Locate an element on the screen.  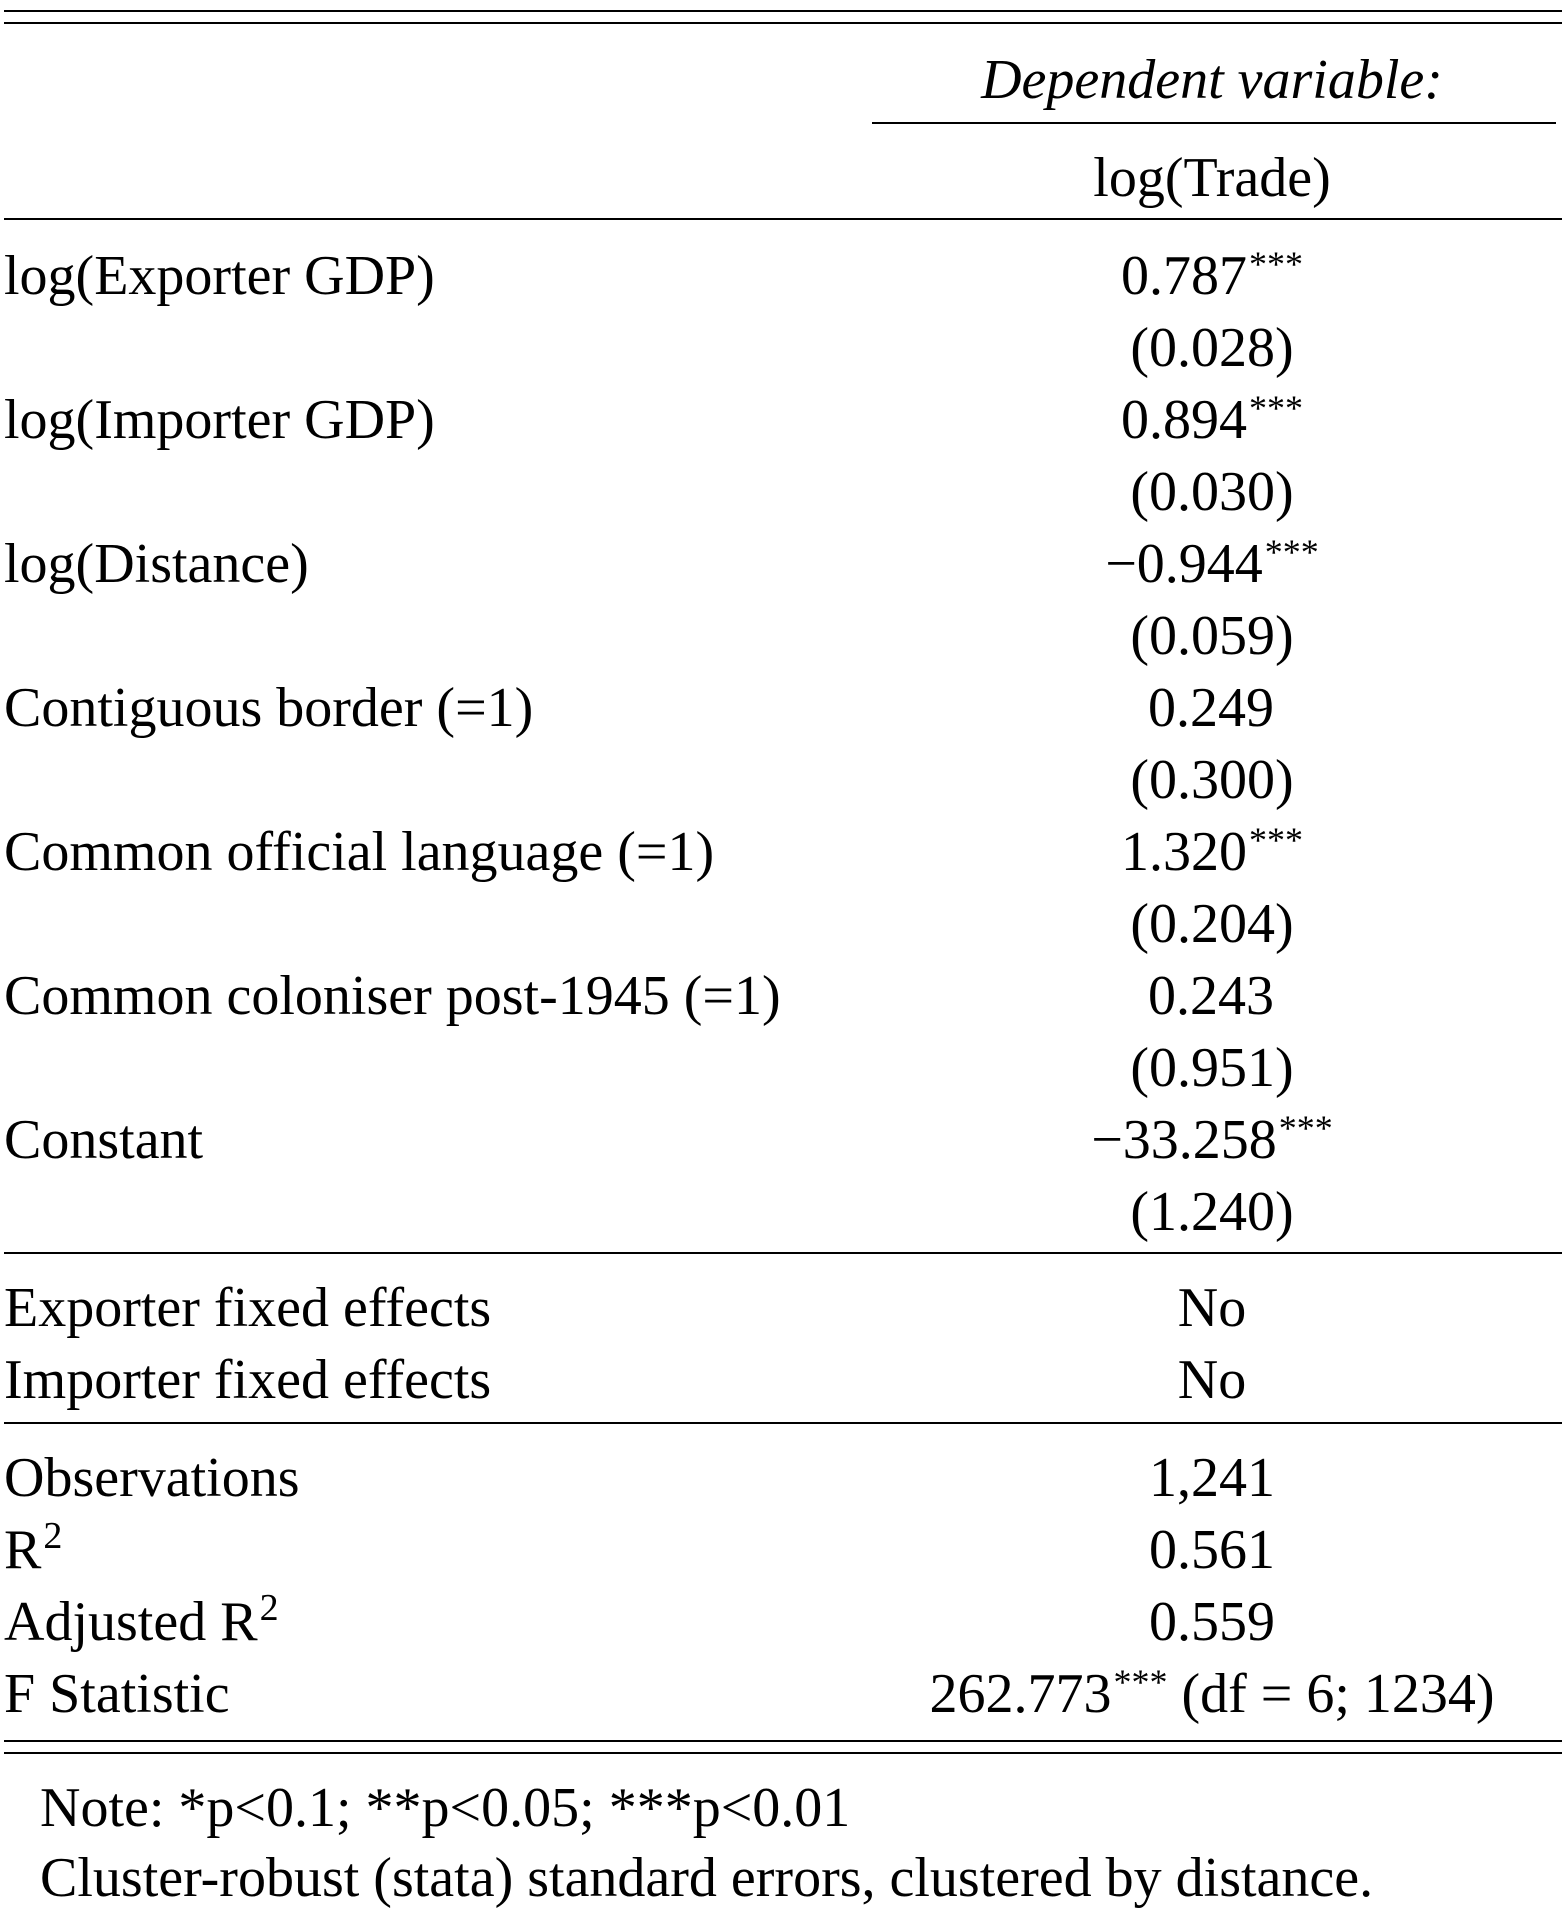
coef-label: Common official language (=1) is located at coordinates (359, 852).